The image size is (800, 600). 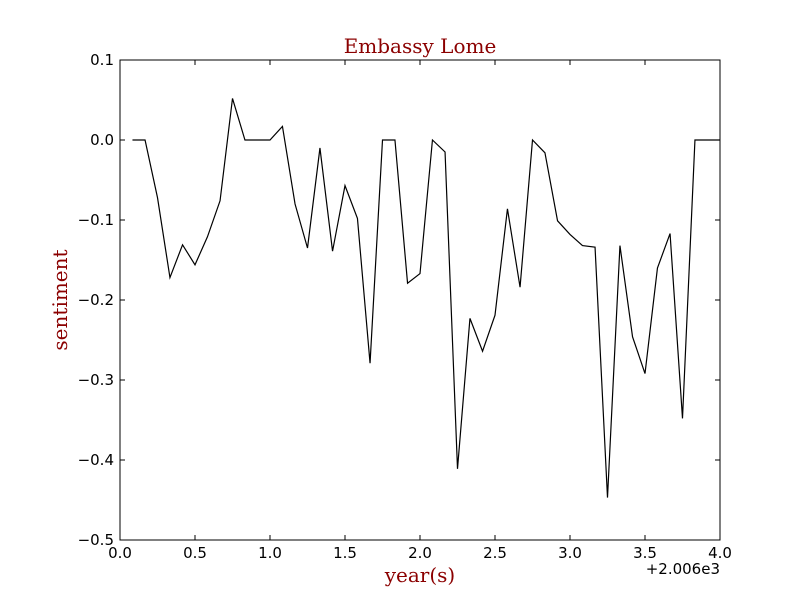 I want to click on x-tick-label: 3.5, so click(x=645, y=553).